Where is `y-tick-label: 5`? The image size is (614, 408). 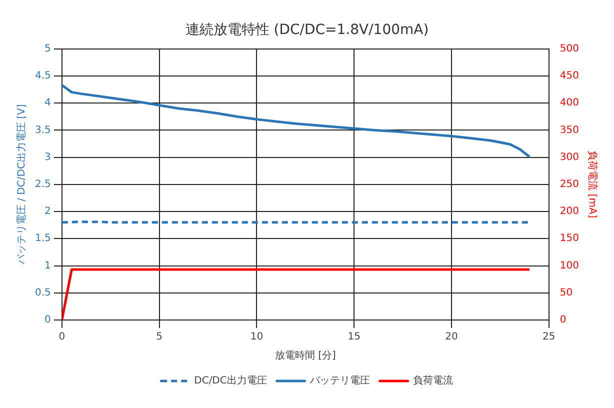
y-tick-label: 5 is located at coordinates (47, 48).